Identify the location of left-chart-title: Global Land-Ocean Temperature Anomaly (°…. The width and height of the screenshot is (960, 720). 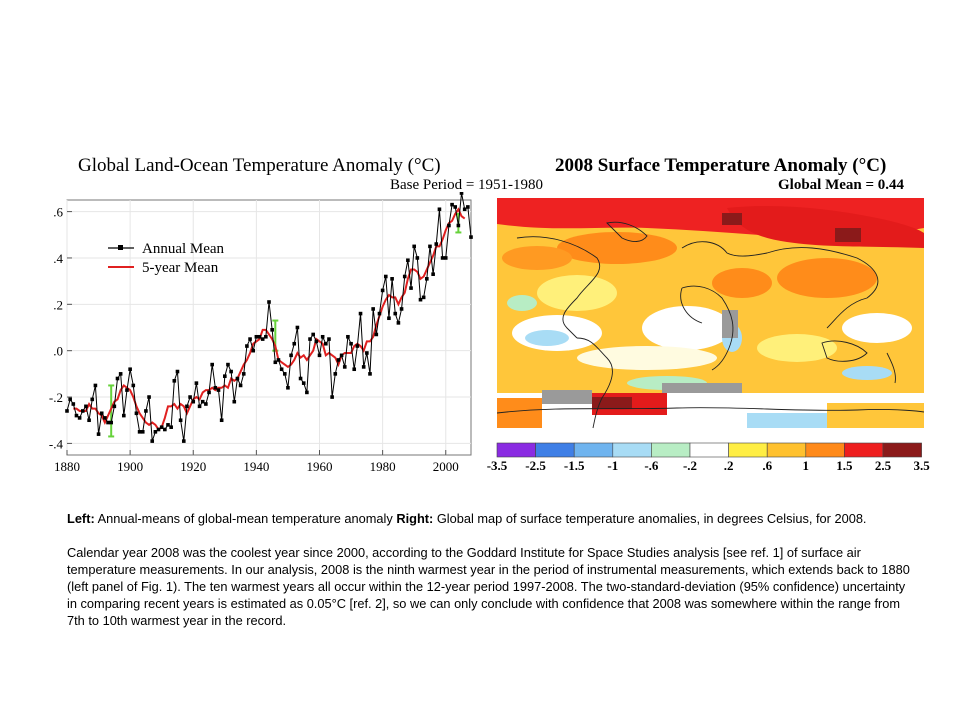
(259, 165).